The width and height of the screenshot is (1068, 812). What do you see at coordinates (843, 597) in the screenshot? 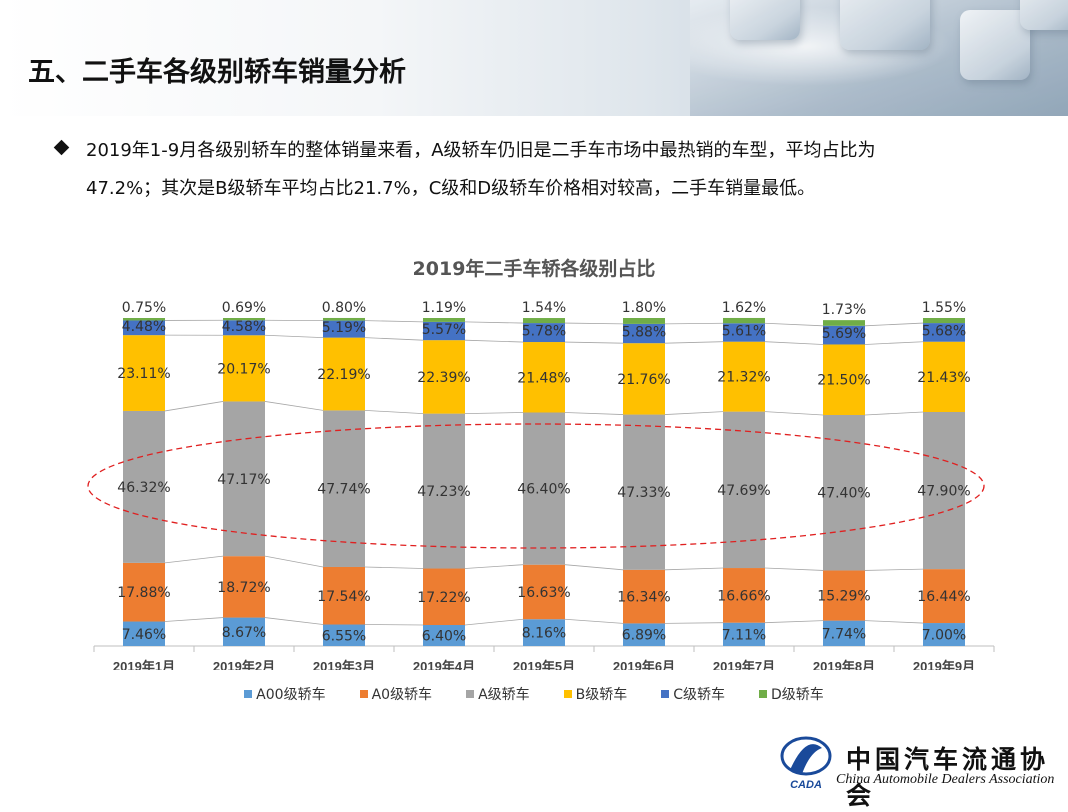
I see `data-label: 15.29%` at bounding box center [843, 597].